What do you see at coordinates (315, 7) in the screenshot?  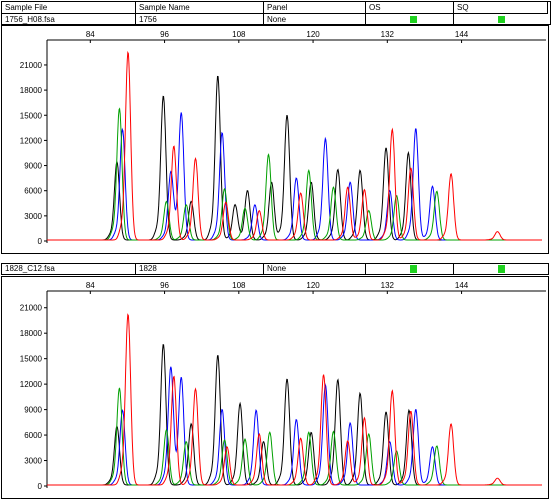 I see `col-panel-label: Panel` at bounding box center [315, 7].